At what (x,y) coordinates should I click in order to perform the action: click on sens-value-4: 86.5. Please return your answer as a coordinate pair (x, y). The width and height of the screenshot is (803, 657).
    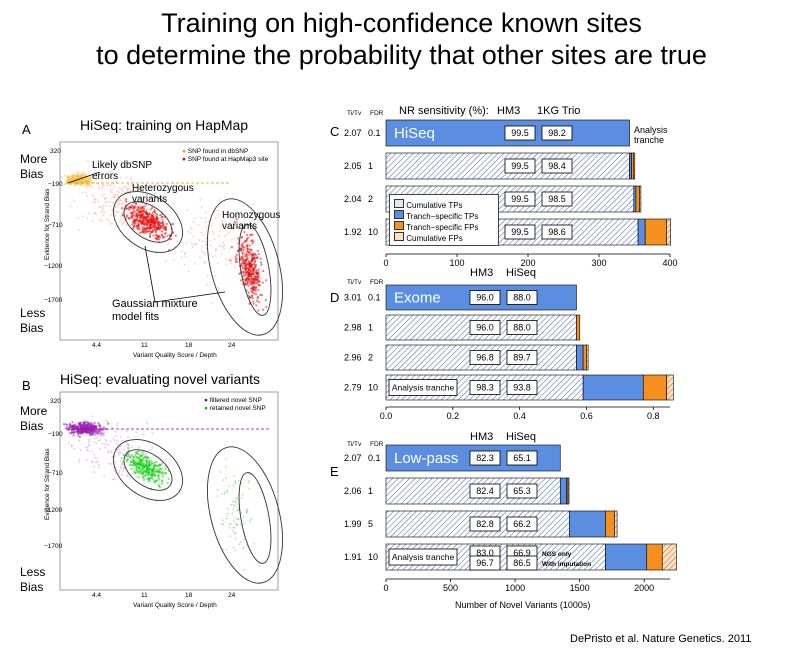
    Looking at the image, I should click on (522, 563).